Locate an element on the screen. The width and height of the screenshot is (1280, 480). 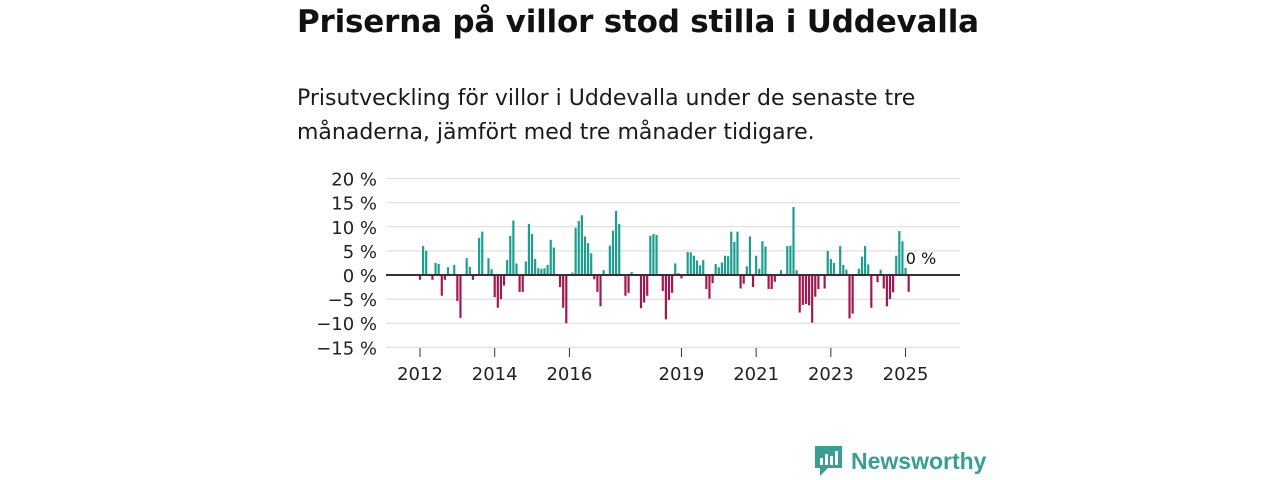
x-tick-label: 2016 is located at coordinates (569, 374).